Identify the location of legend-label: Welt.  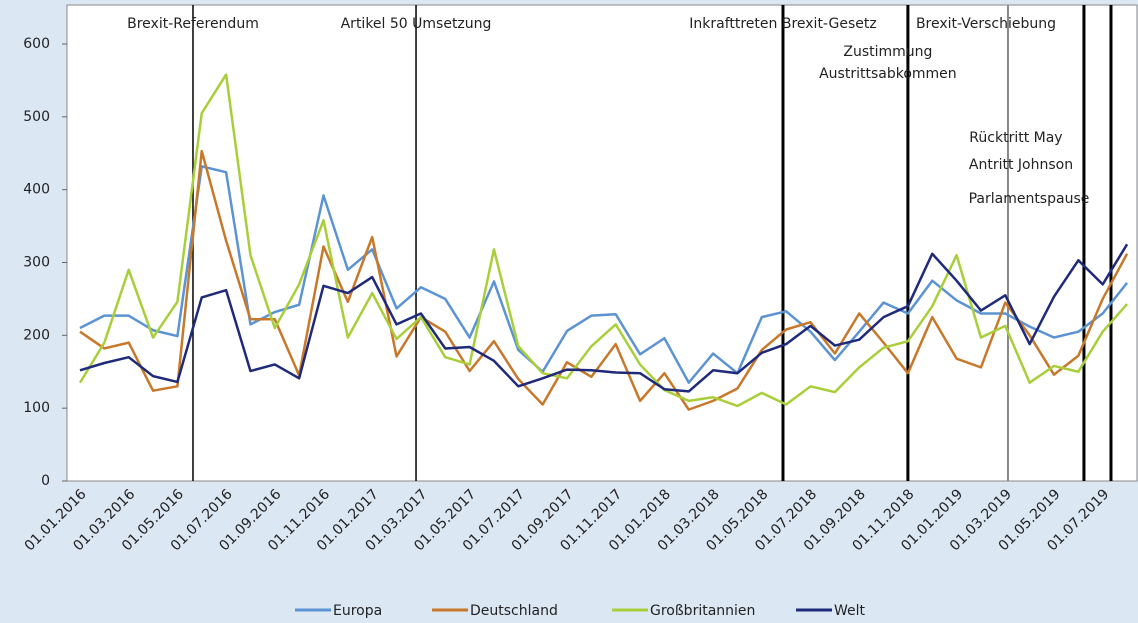
(850, 611).